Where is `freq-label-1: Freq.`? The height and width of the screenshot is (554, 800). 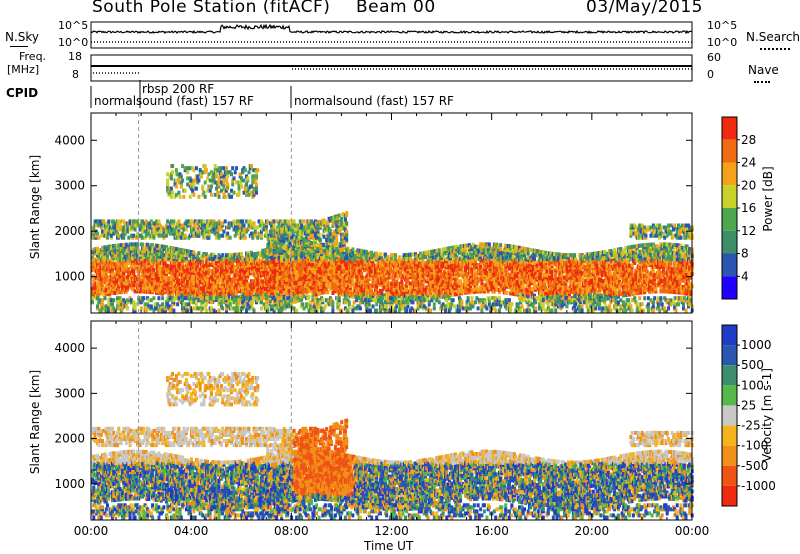
freq-label-1: Freq. is located at coordinates (33, 56).